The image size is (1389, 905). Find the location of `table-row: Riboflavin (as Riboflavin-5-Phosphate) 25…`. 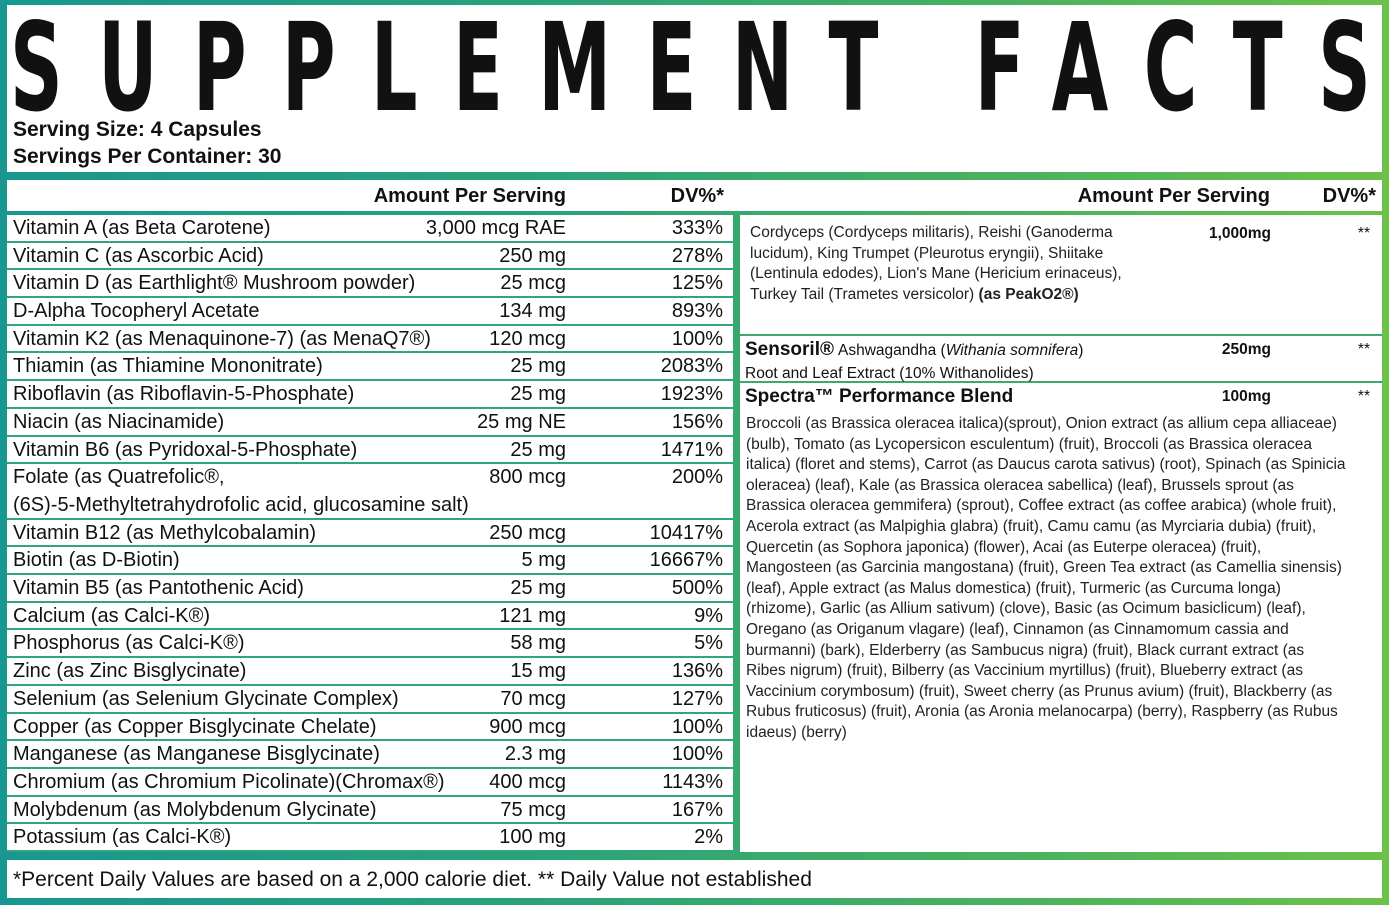

table-row: Riboflavin (as Riboflavin-5-Phosphate) 25… is located at coordinates (370, 395).